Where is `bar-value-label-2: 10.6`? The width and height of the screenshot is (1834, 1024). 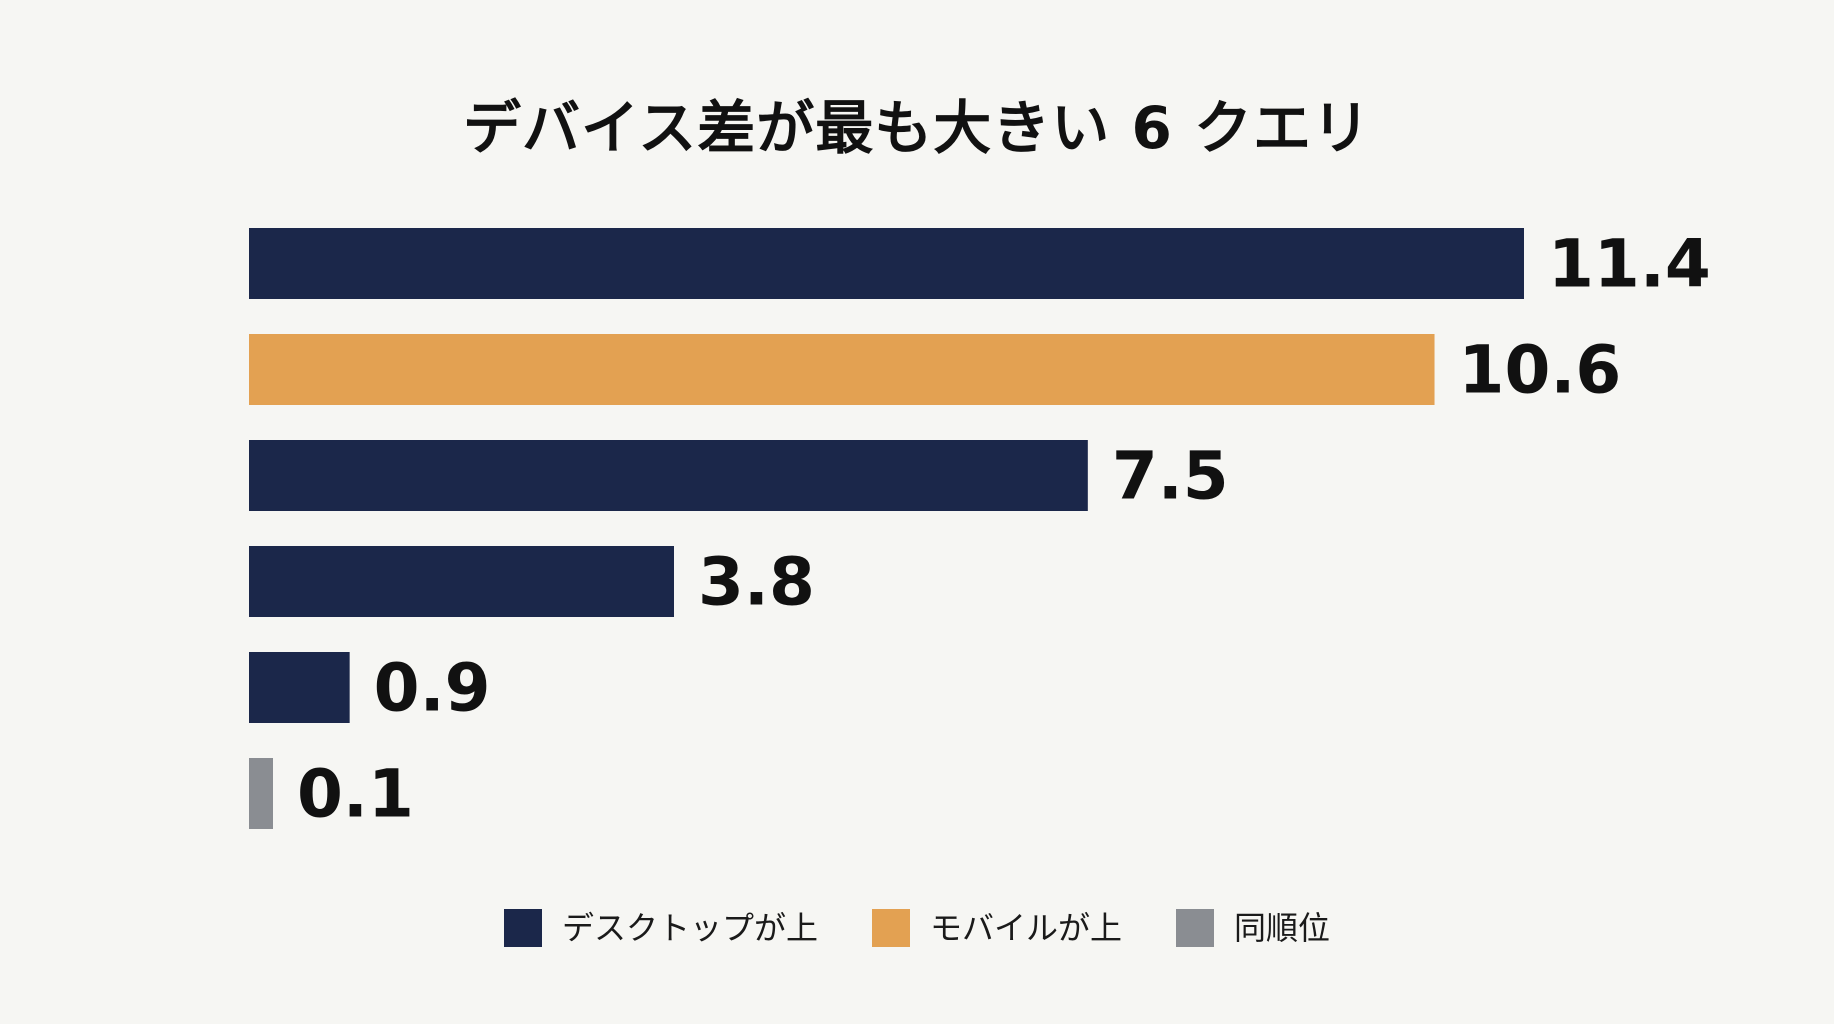 bar-value-label-2: 10.6 is located at coordinates (1540, 370).